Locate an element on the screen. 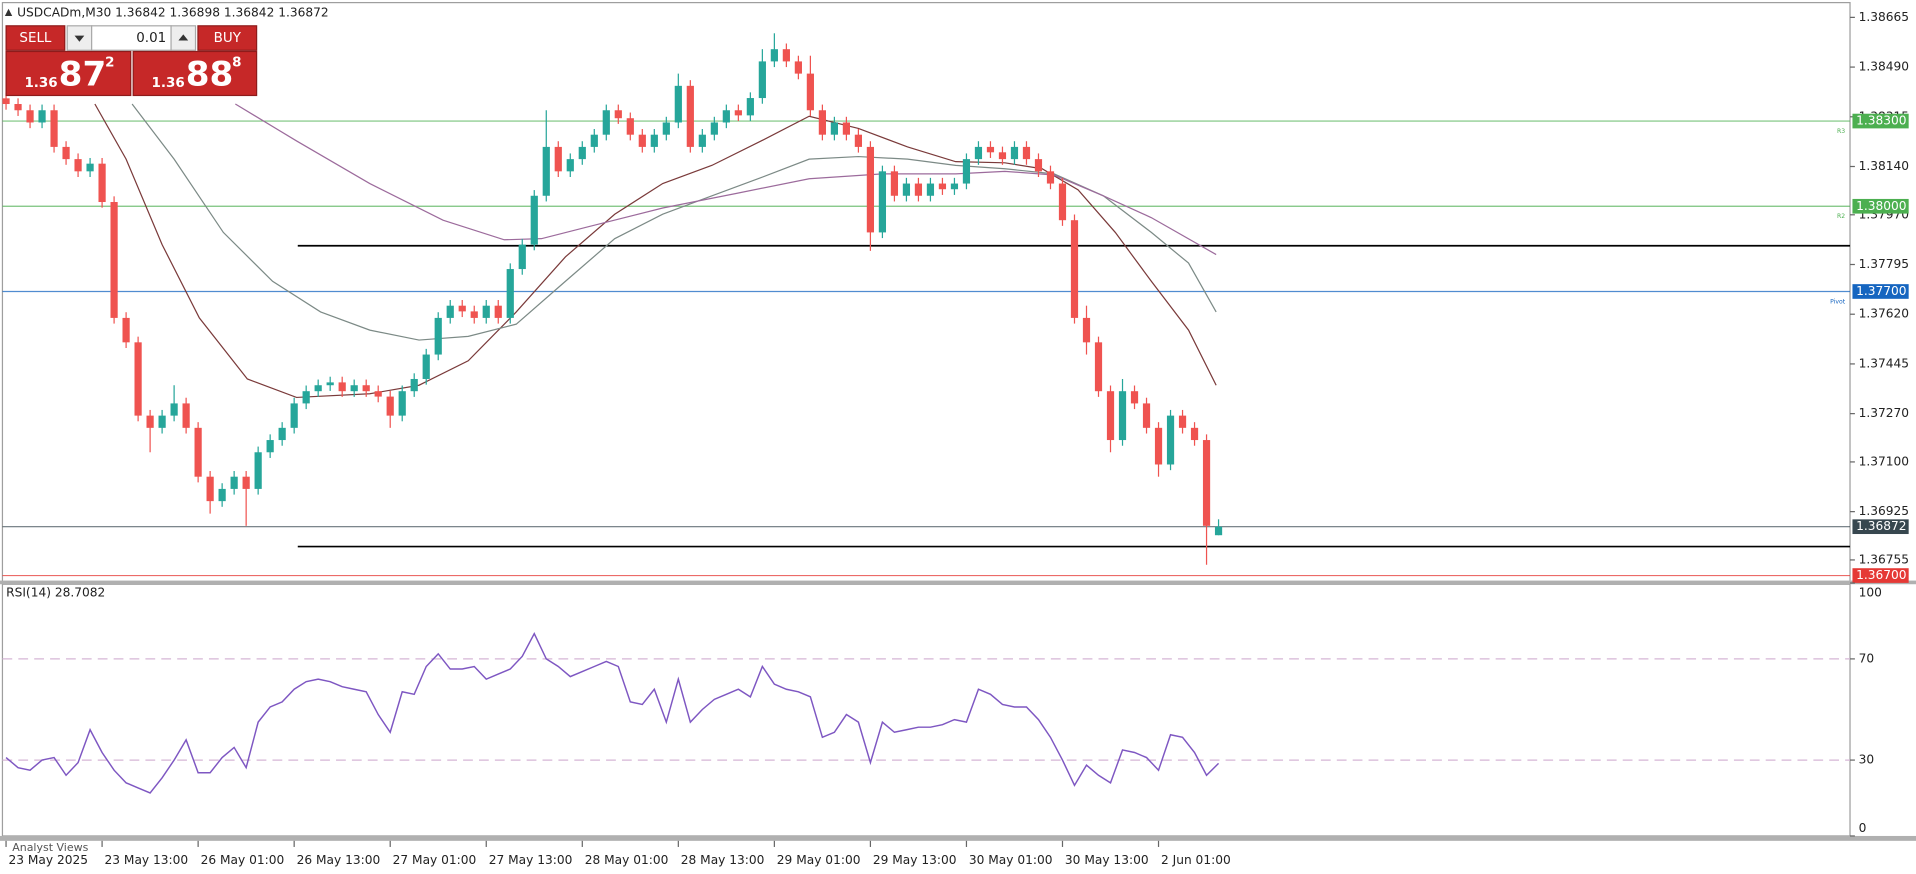 The width and height of the screenshot is (1916, 874). y-tick-label: 1.37270 is located at coordinates (1884, 413).